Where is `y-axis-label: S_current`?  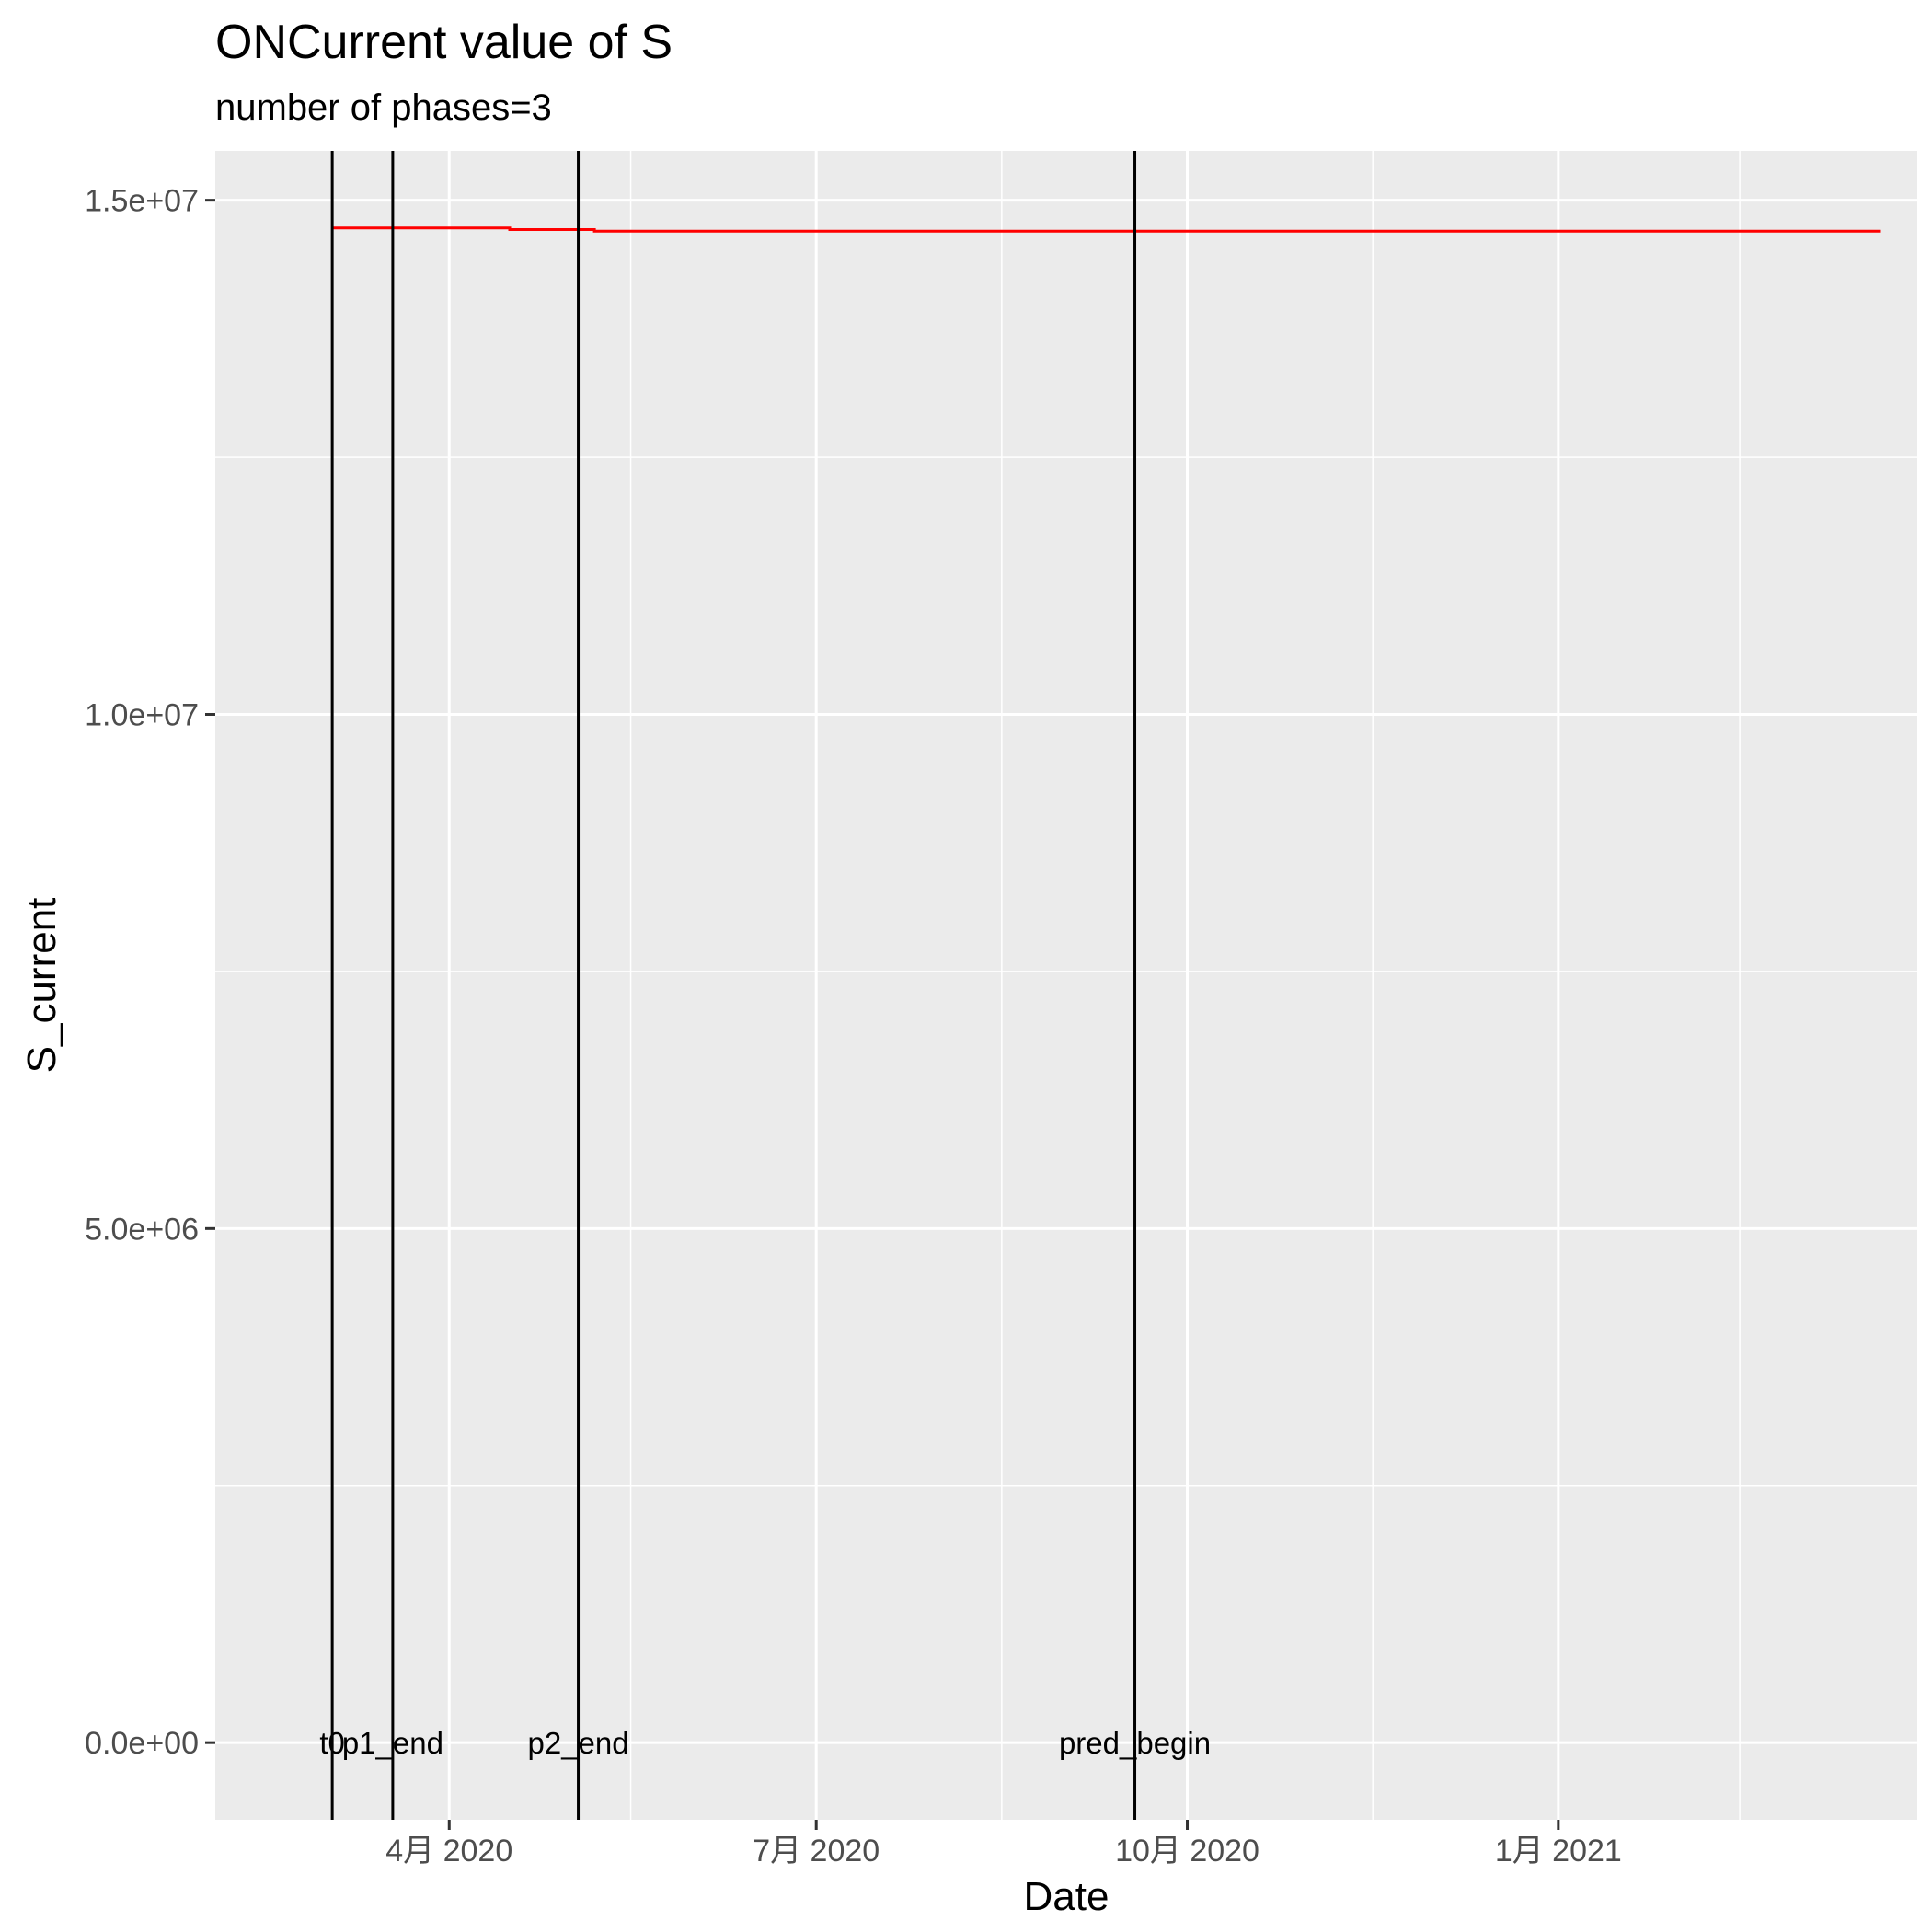 y-axis-label: S_current is located at coordinates (41, 986).